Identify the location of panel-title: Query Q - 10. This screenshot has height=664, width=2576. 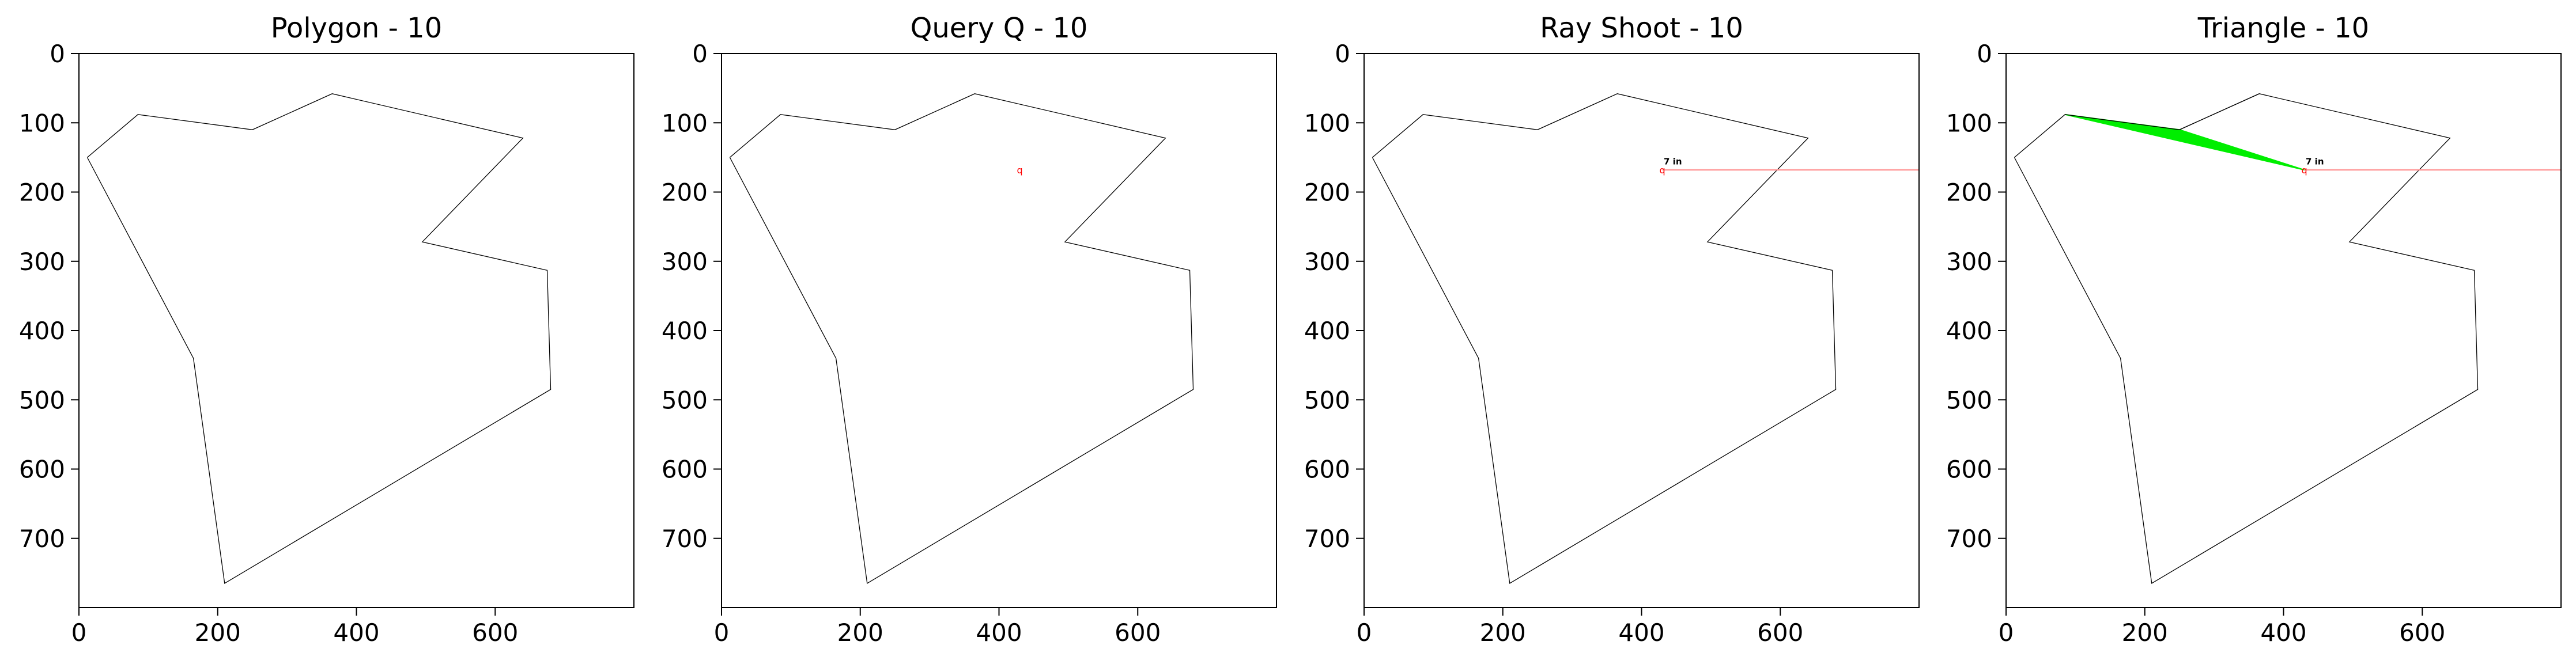
(999, 28).